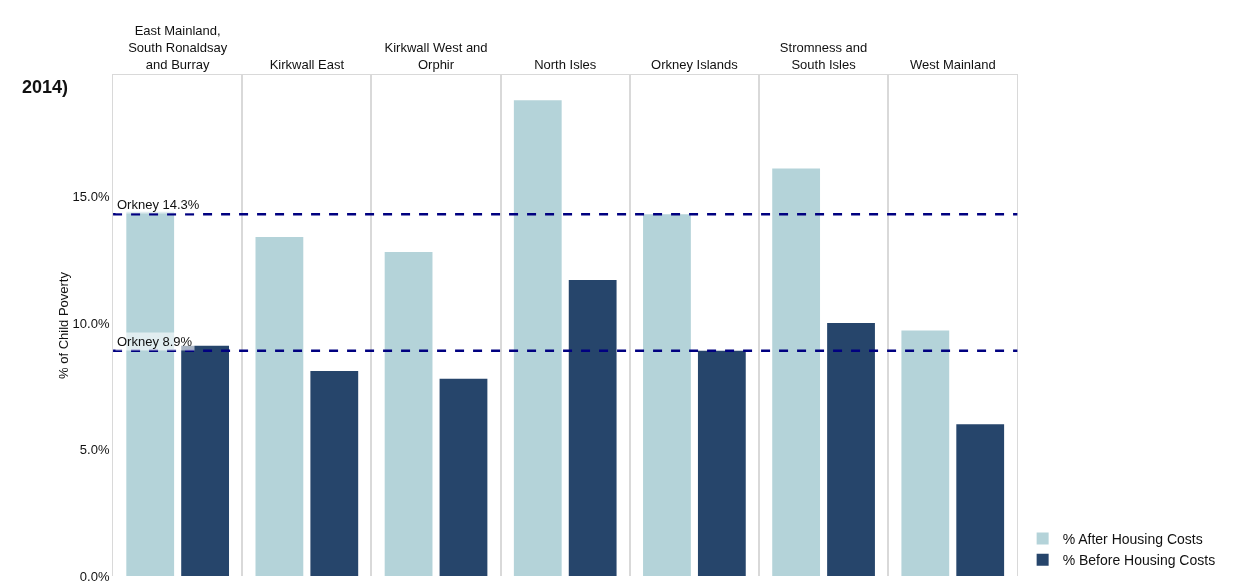 This screenshot has height=588, width=1233. I want to click on x-tick-label: West Mainland, so click(952, 64).